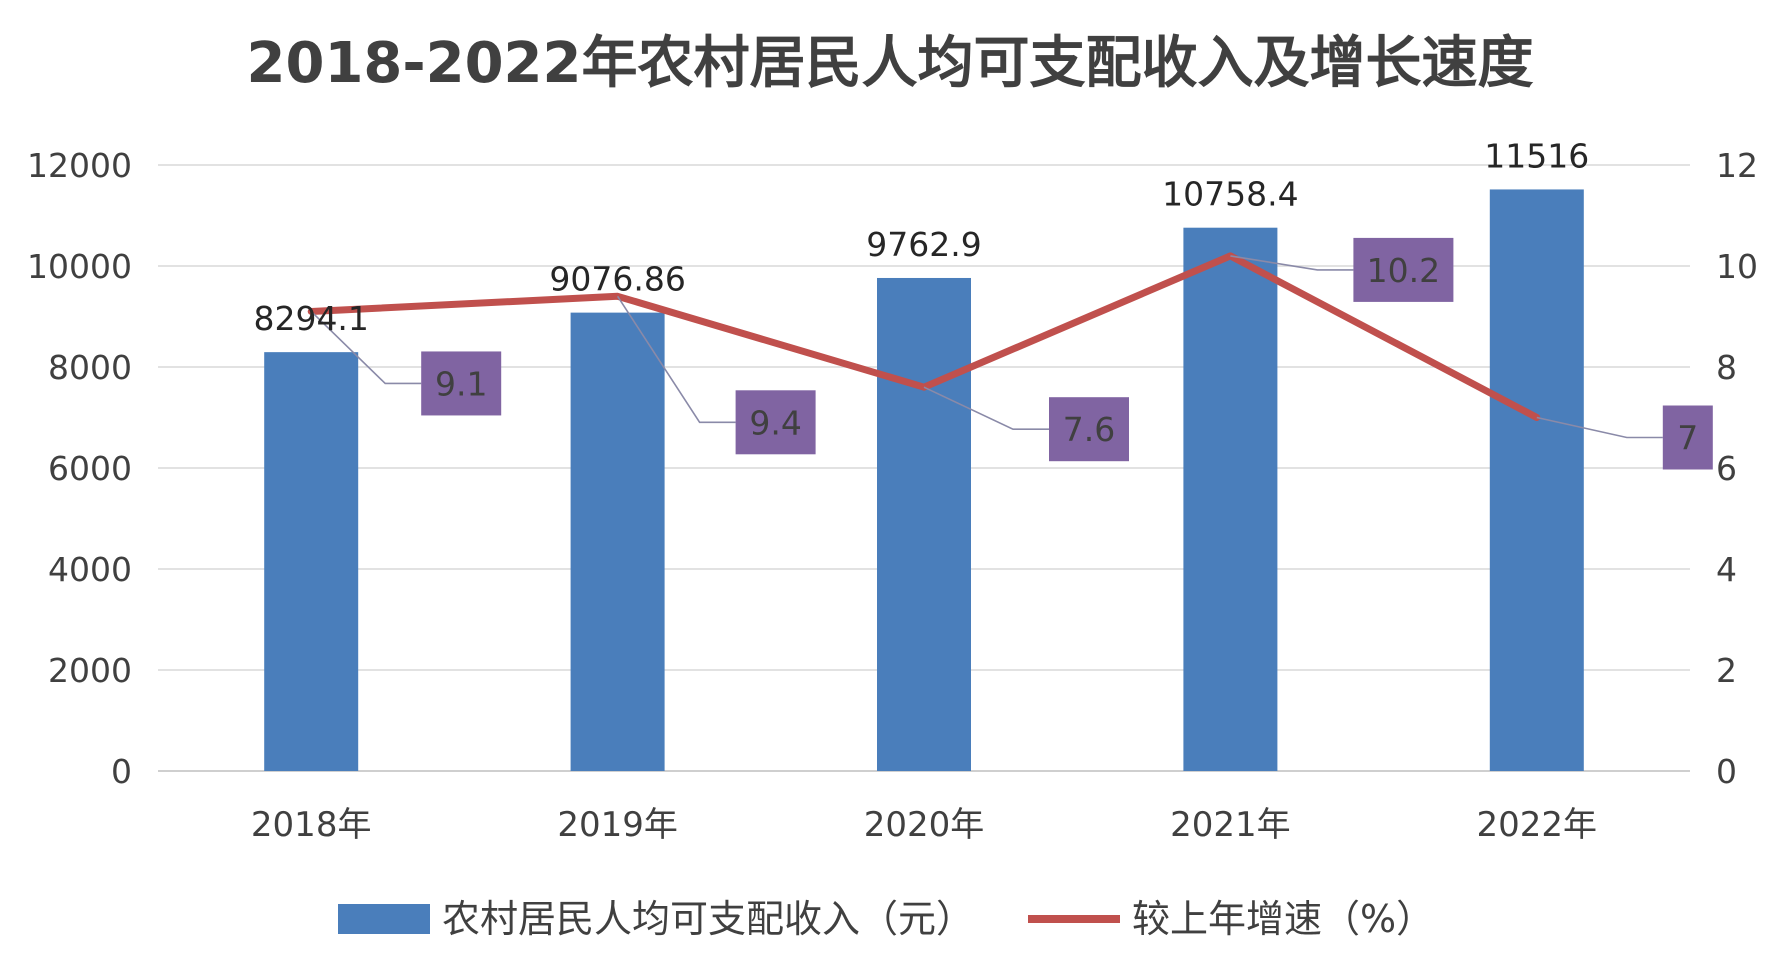 This screenshot has height=966, width=1780. I want to click on left-tick-label: 0, so click(121, 771).